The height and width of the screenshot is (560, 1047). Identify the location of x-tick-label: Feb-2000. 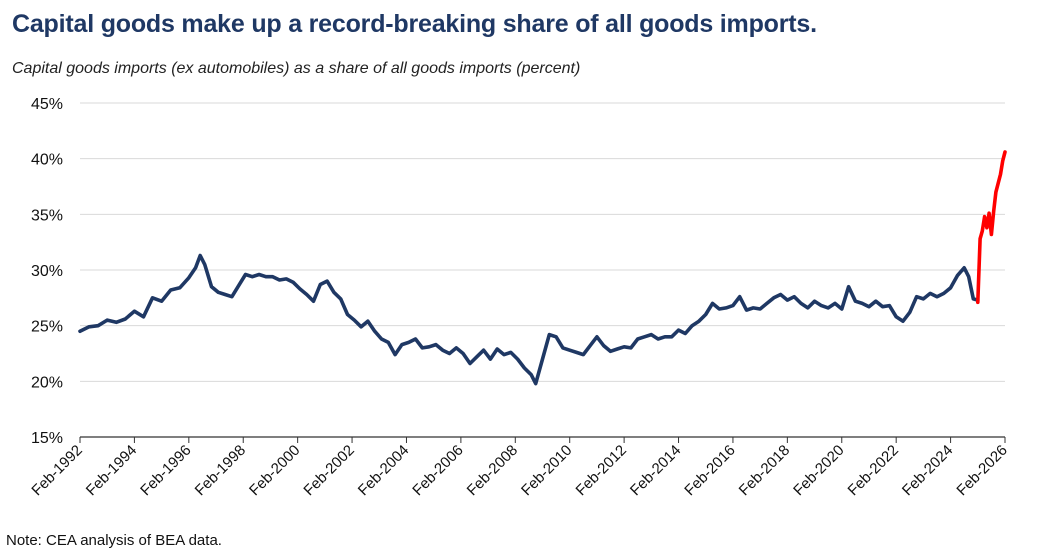
(274, 470).